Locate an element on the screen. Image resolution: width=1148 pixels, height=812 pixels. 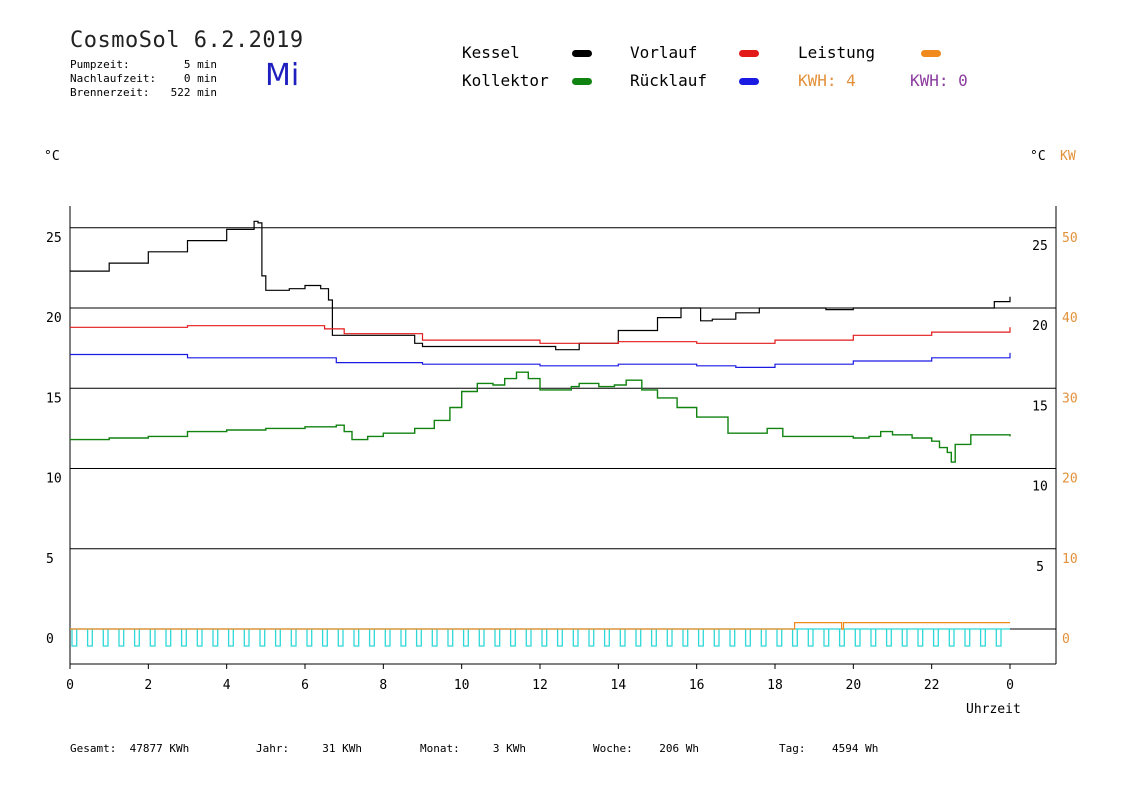
pump-time-value: 5 min is located at coordinates (200, 64).